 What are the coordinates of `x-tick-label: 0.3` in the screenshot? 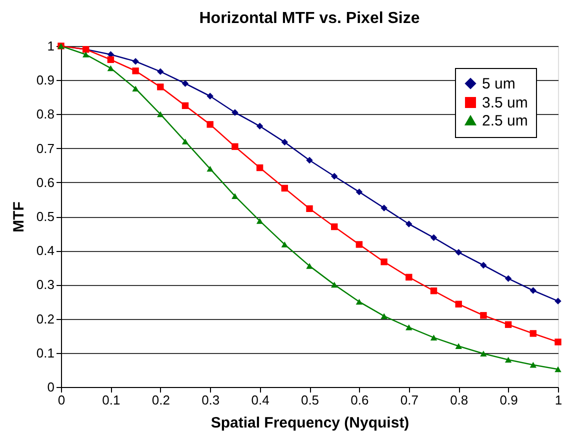 It's located at (211, 400).